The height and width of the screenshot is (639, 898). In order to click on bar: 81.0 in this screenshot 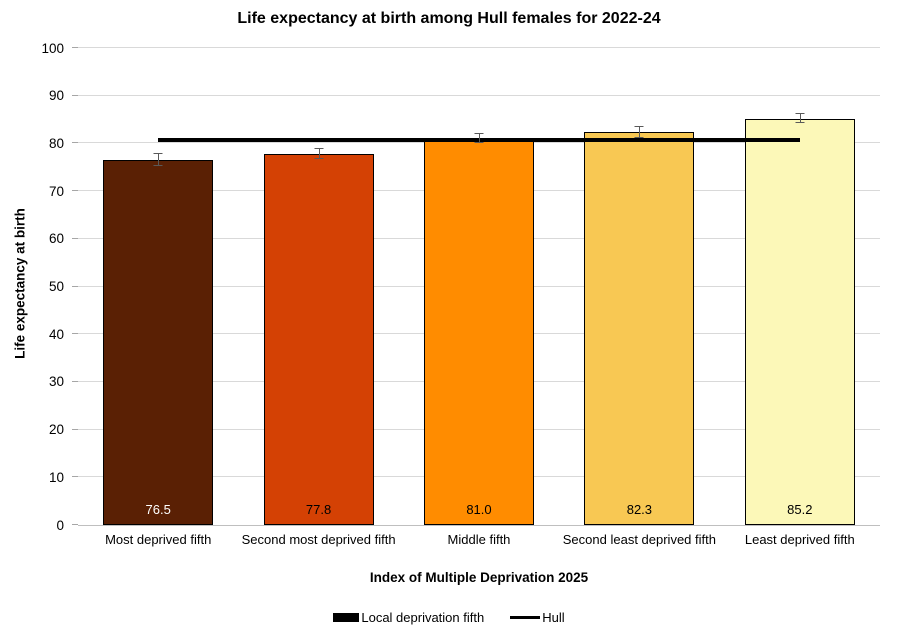, I will do `click(478, 331)`.